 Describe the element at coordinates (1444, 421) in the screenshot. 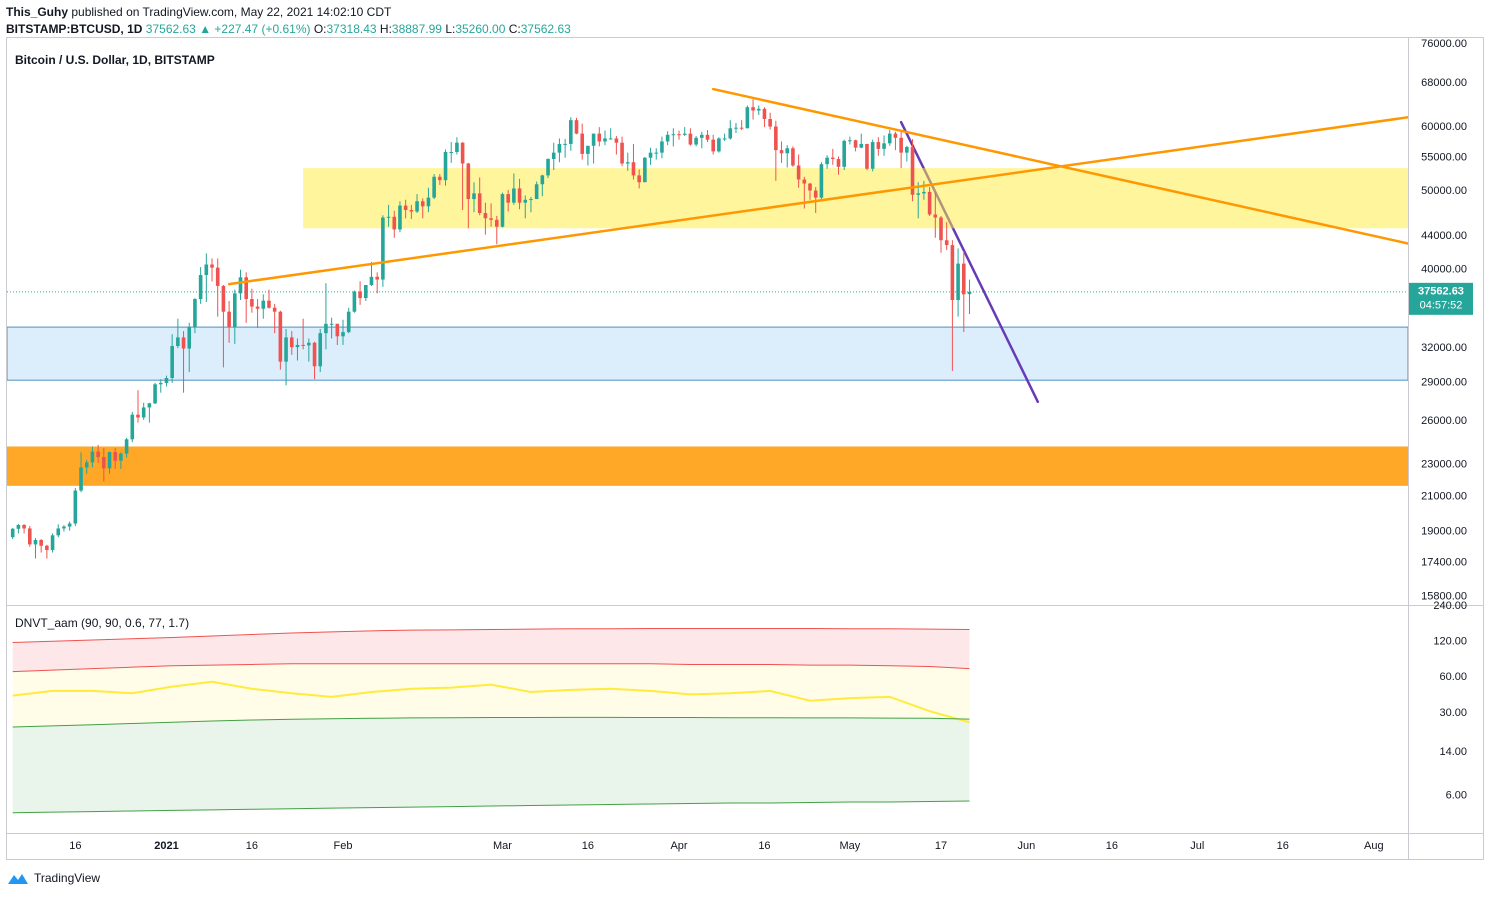

I see `y-tick-label: 26000.00` at that location.